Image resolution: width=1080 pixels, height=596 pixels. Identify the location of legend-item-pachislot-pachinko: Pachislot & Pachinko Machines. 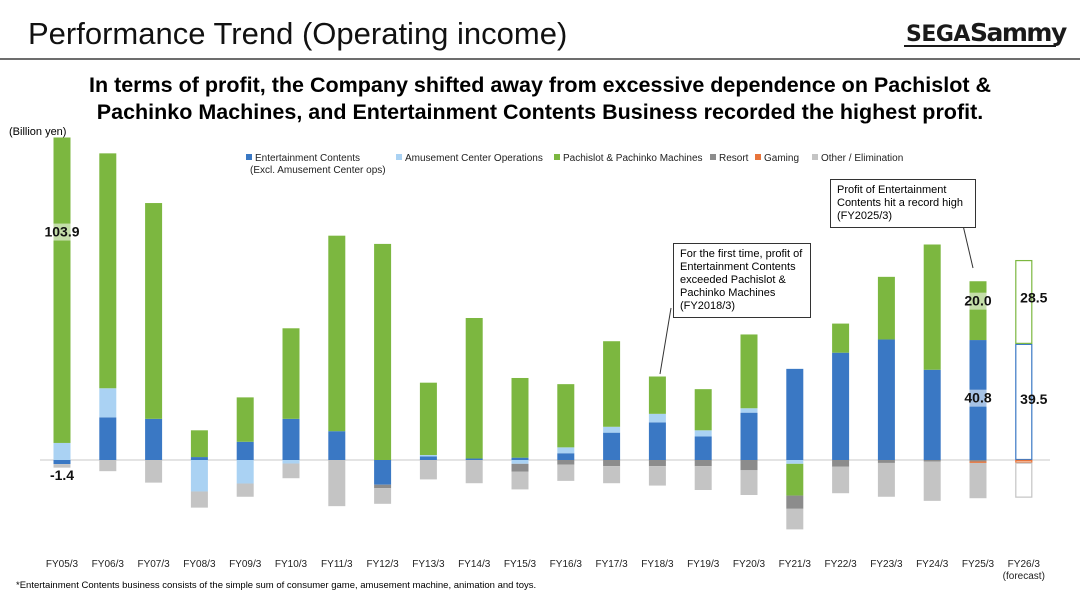
(628, 158).